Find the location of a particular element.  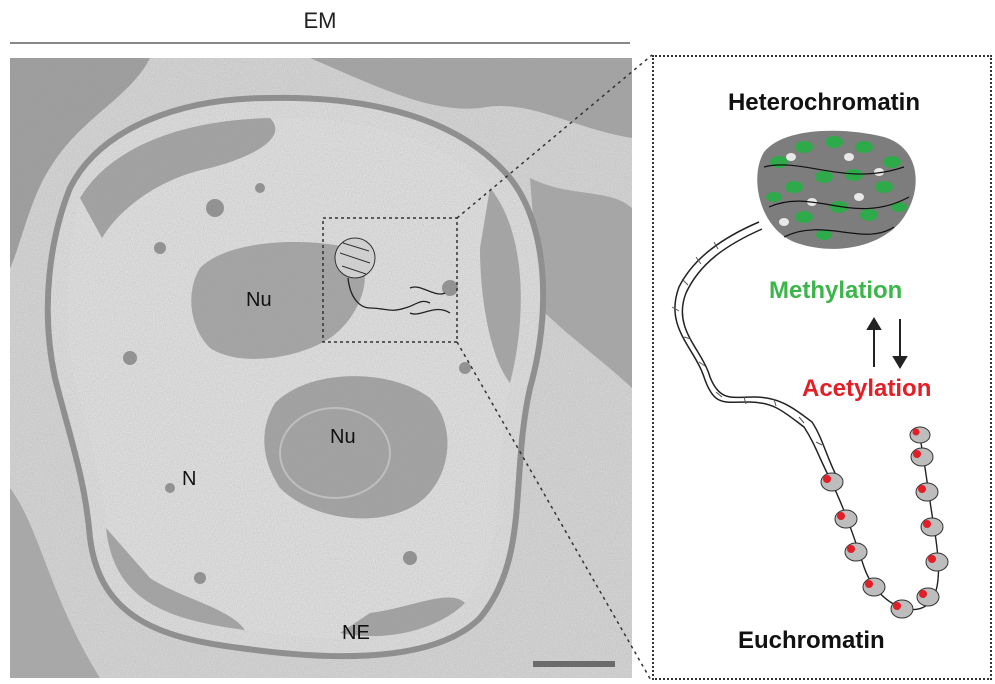

dna-rungs is located at coordinates (747, 343).